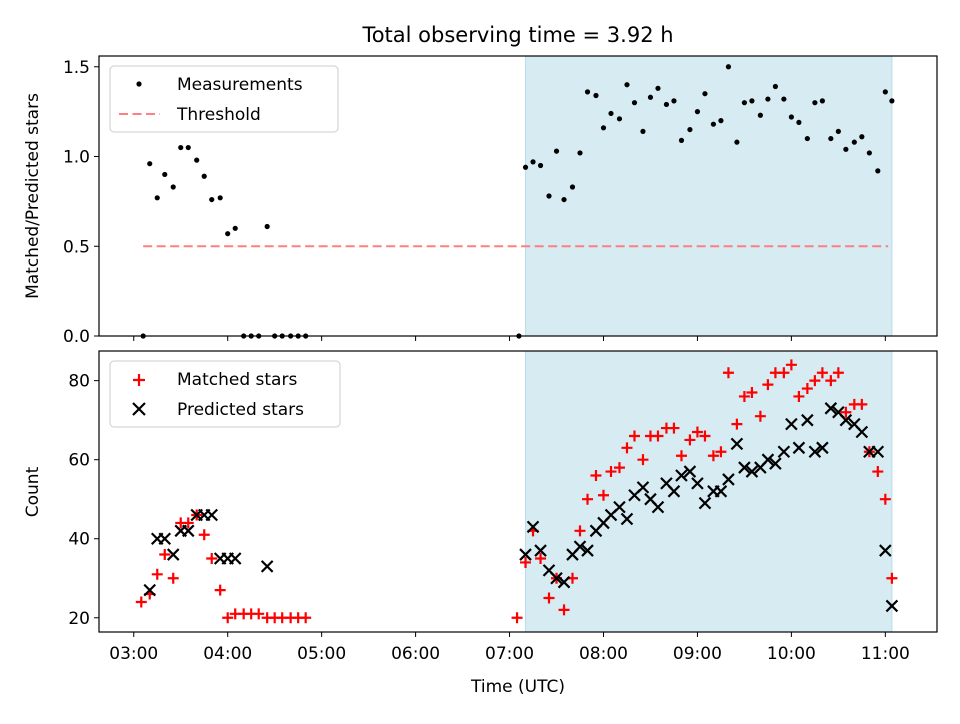 The image size is (960, 724). What do you see at coordinates (509, 654) in the screenshot?
I see `x-tick-label: 07:00` at bounding box center [509, 654].